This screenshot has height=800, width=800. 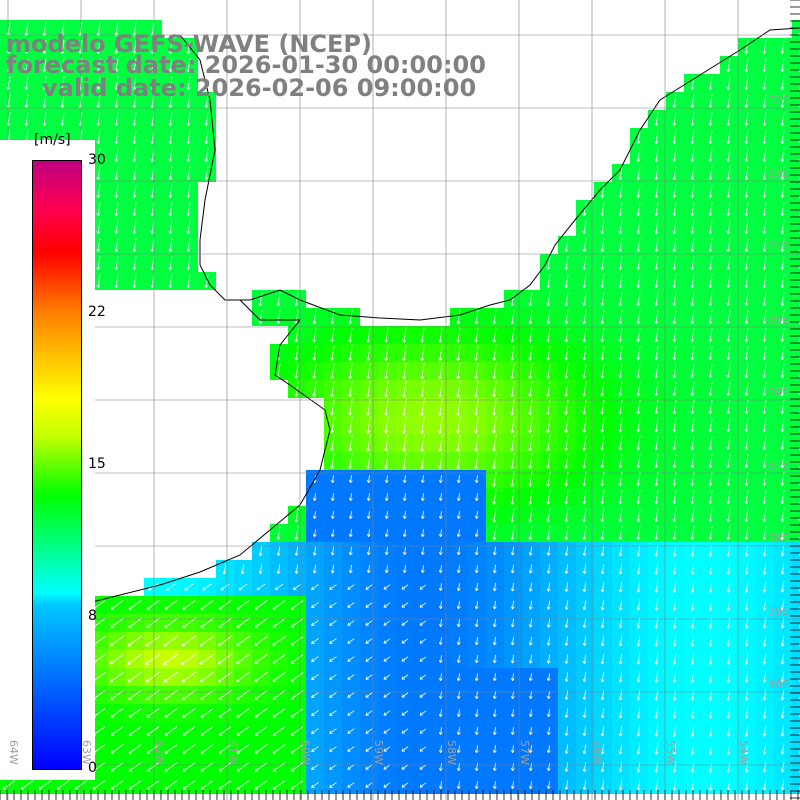 I want to click on colorbar-tick-8: 8, so click(x=92, y=616).